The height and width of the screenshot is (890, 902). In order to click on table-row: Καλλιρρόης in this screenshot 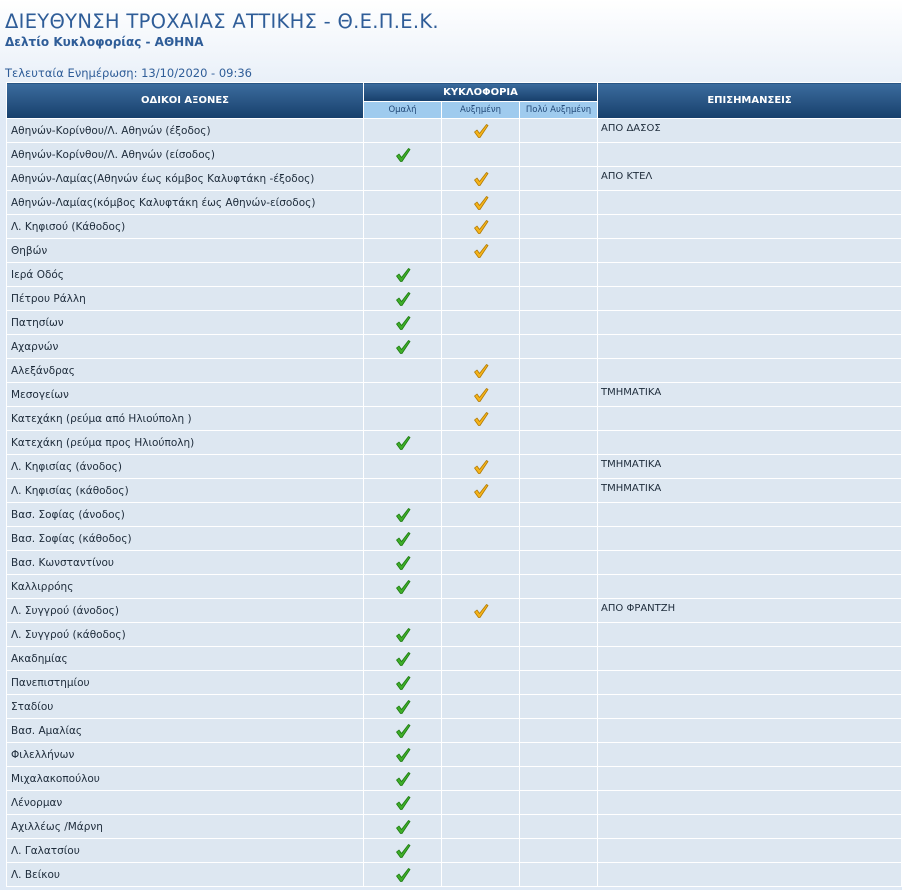, I will do `click(454, 586)`.